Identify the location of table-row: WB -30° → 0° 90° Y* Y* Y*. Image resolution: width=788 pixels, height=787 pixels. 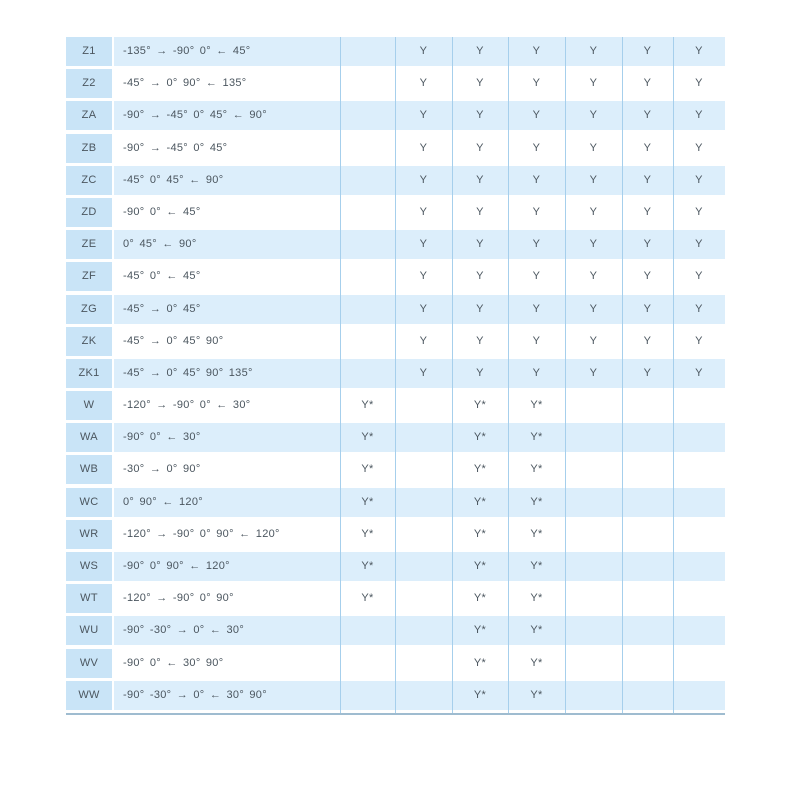
(395, 470).